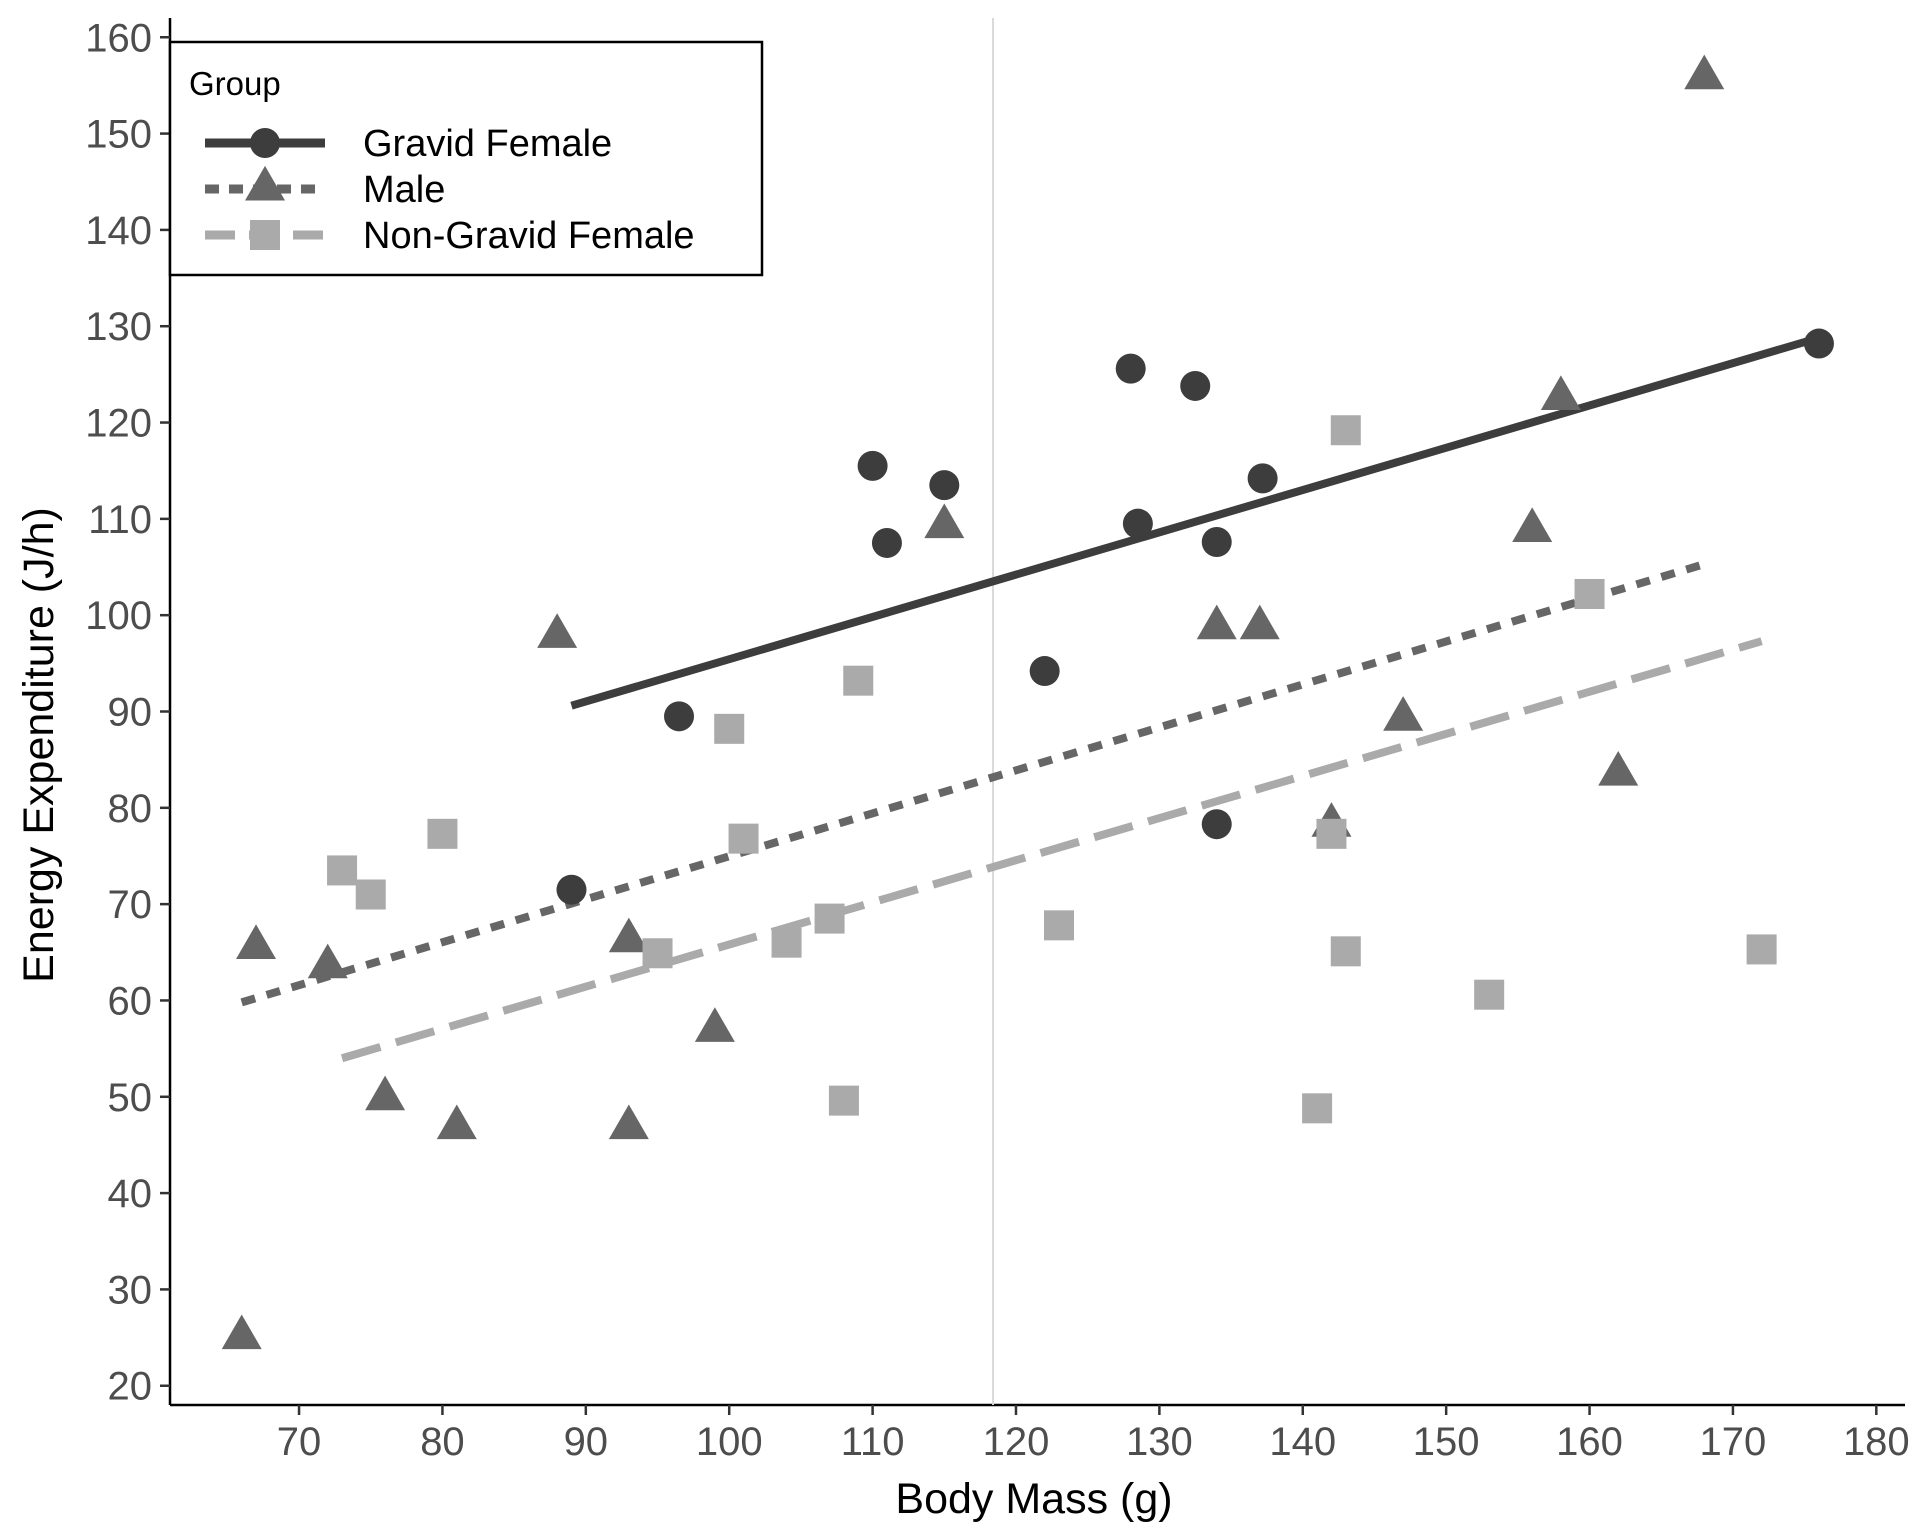 Image resolution: width=1920 pixels, height=1536 pixels. Describe the element at coordinates (1159, 1442) in the screenshot. I see `x-tick-label: 130` at that location.